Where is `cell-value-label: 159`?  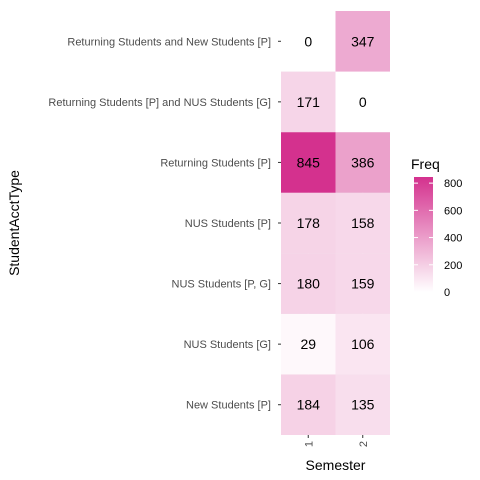 cell-value-label: 159 is located at coordinates (363, 284).